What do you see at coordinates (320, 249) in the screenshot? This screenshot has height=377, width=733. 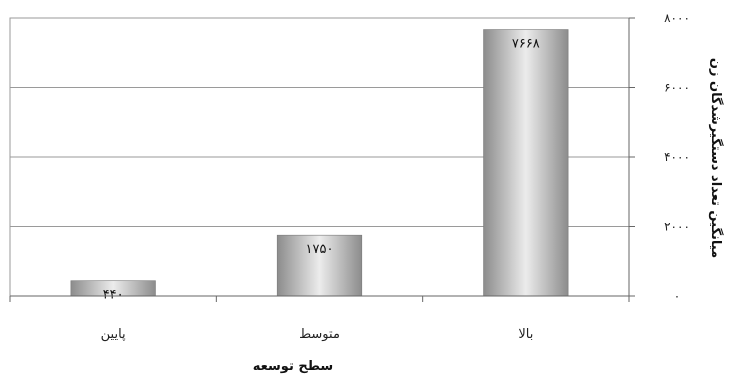 I see `data-label: ۱۷۵۰` at bounding box center [320, 249].